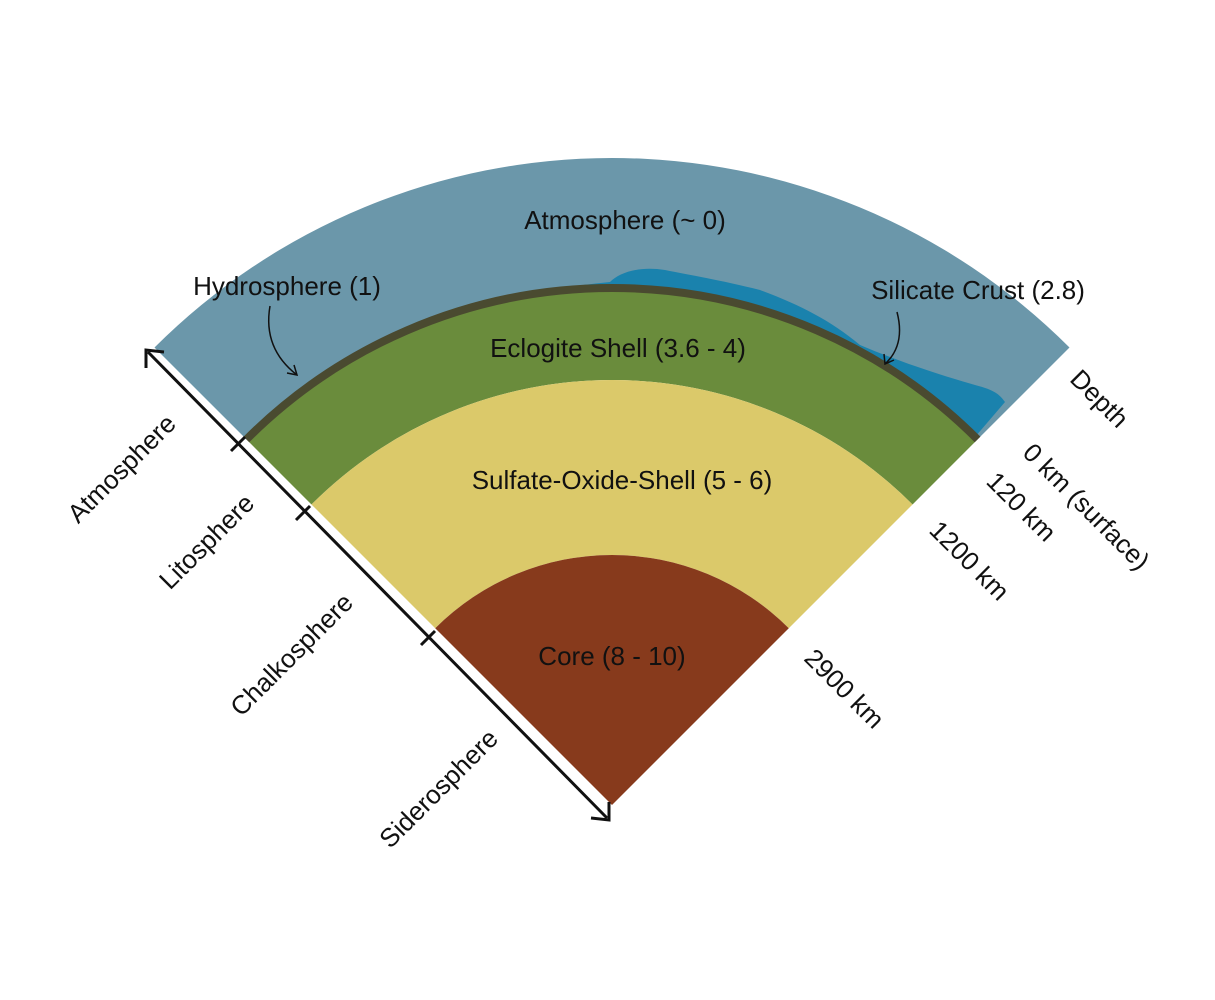 This screenshot has width=1215, height=1000. Describe the element at coordinates (612, 504) in the screenshot. I see `sulfate-oxide-shell` at that location.